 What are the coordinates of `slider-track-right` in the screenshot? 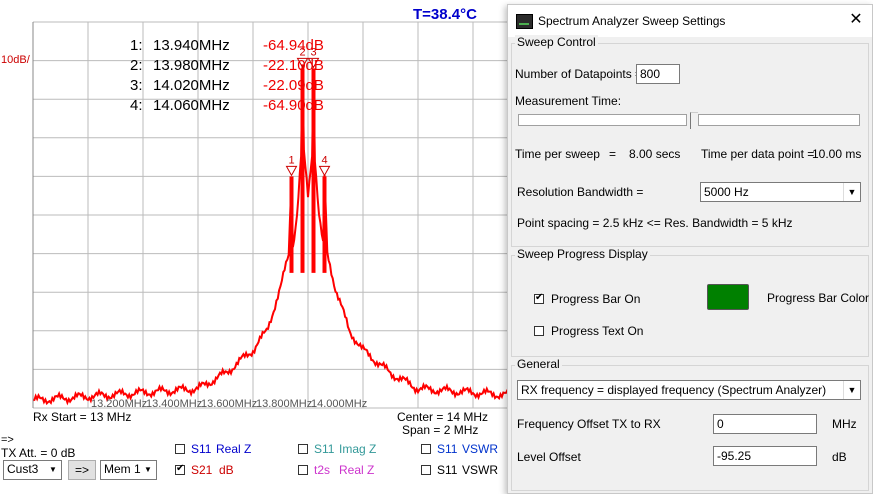 It's located at (779, 120).